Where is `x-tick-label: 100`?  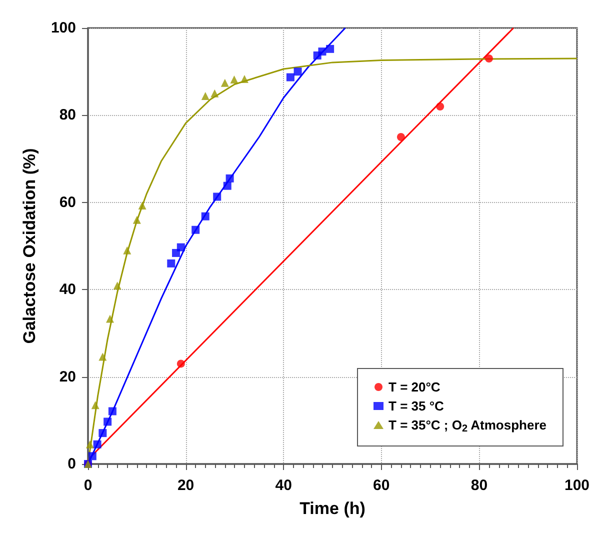 x-tick-label: 100 is located at coordinates (577, 485).